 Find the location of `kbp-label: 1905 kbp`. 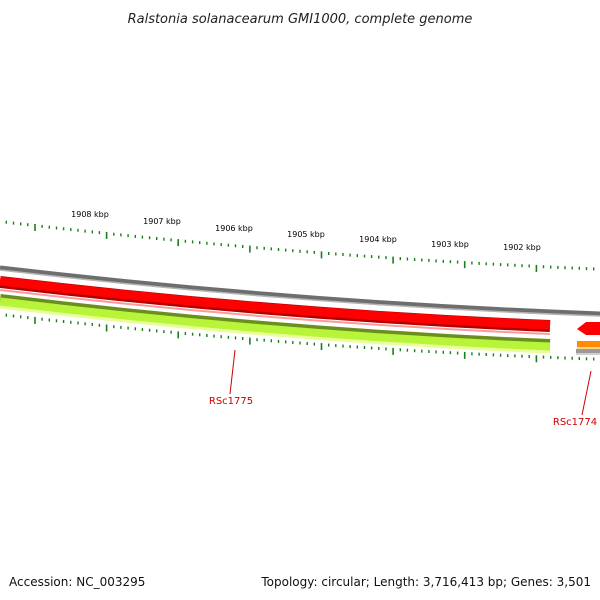

kbp-label: 1905 kbp is located at coordinates (306, 234).